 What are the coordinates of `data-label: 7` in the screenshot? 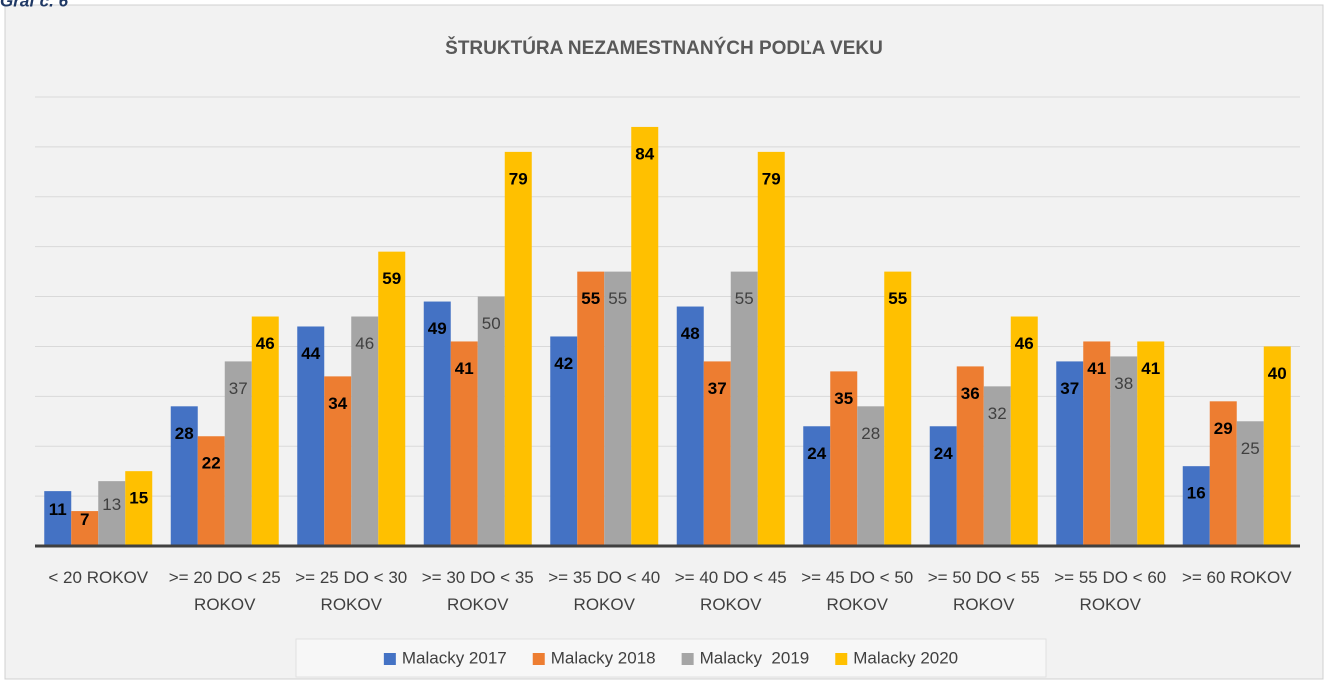 It's located at (84, 519).